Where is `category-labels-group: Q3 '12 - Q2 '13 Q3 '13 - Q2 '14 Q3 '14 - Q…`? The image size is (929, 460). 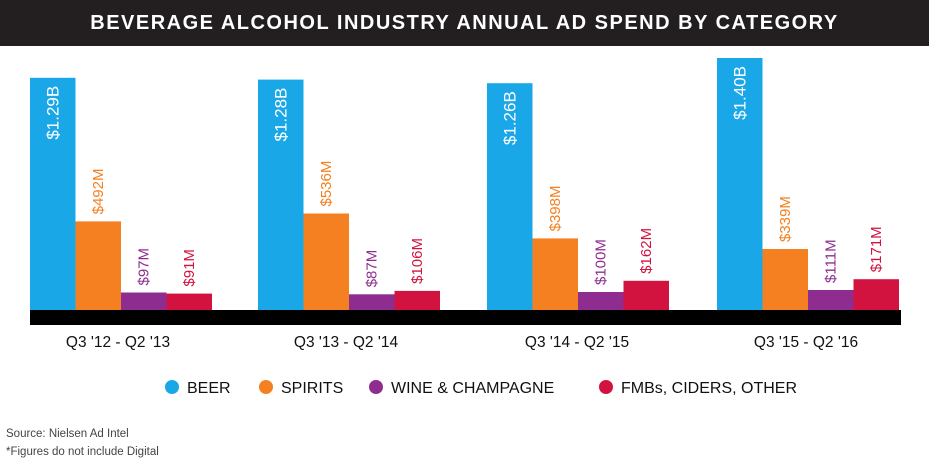 category-labels-group: Q3 '12 - Q2 '13 Q3 '13 - Q2 '14 Q3 '14 - Q… is located at coordinates (462, 342).